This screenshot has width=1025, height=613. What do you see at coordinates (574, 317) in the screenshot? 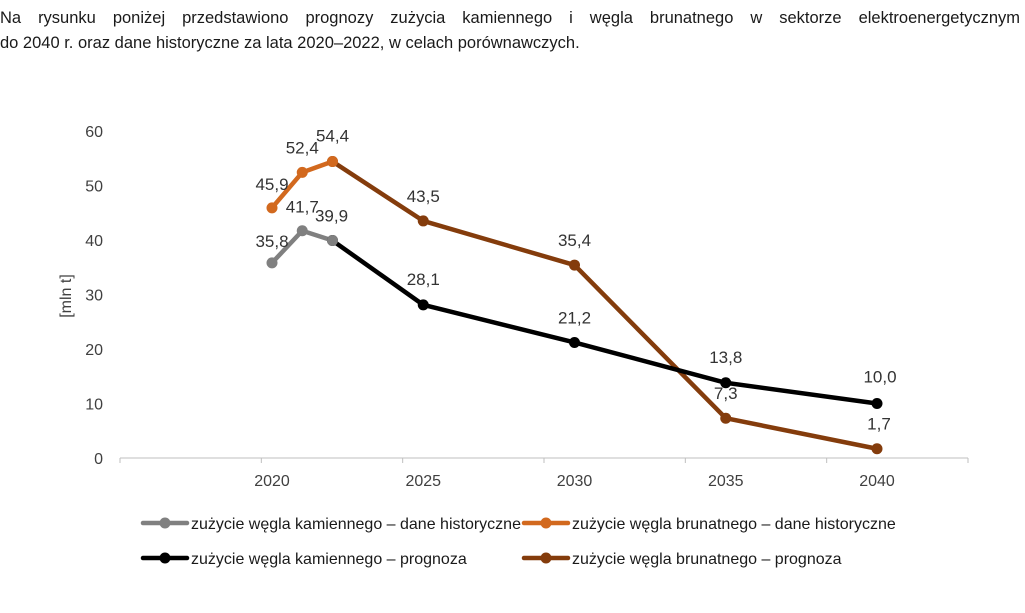
I see `data-label: 21,2` at bounding box center [574, 317].